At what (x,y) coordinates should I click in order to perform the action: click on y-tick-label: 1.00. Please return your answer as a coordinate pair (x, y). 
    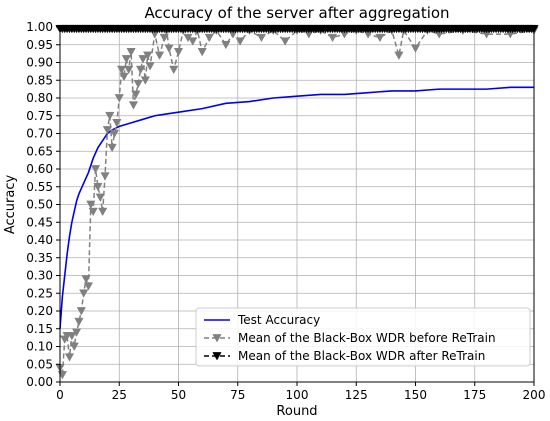
    Looking at the image, I should click on (39, 27).